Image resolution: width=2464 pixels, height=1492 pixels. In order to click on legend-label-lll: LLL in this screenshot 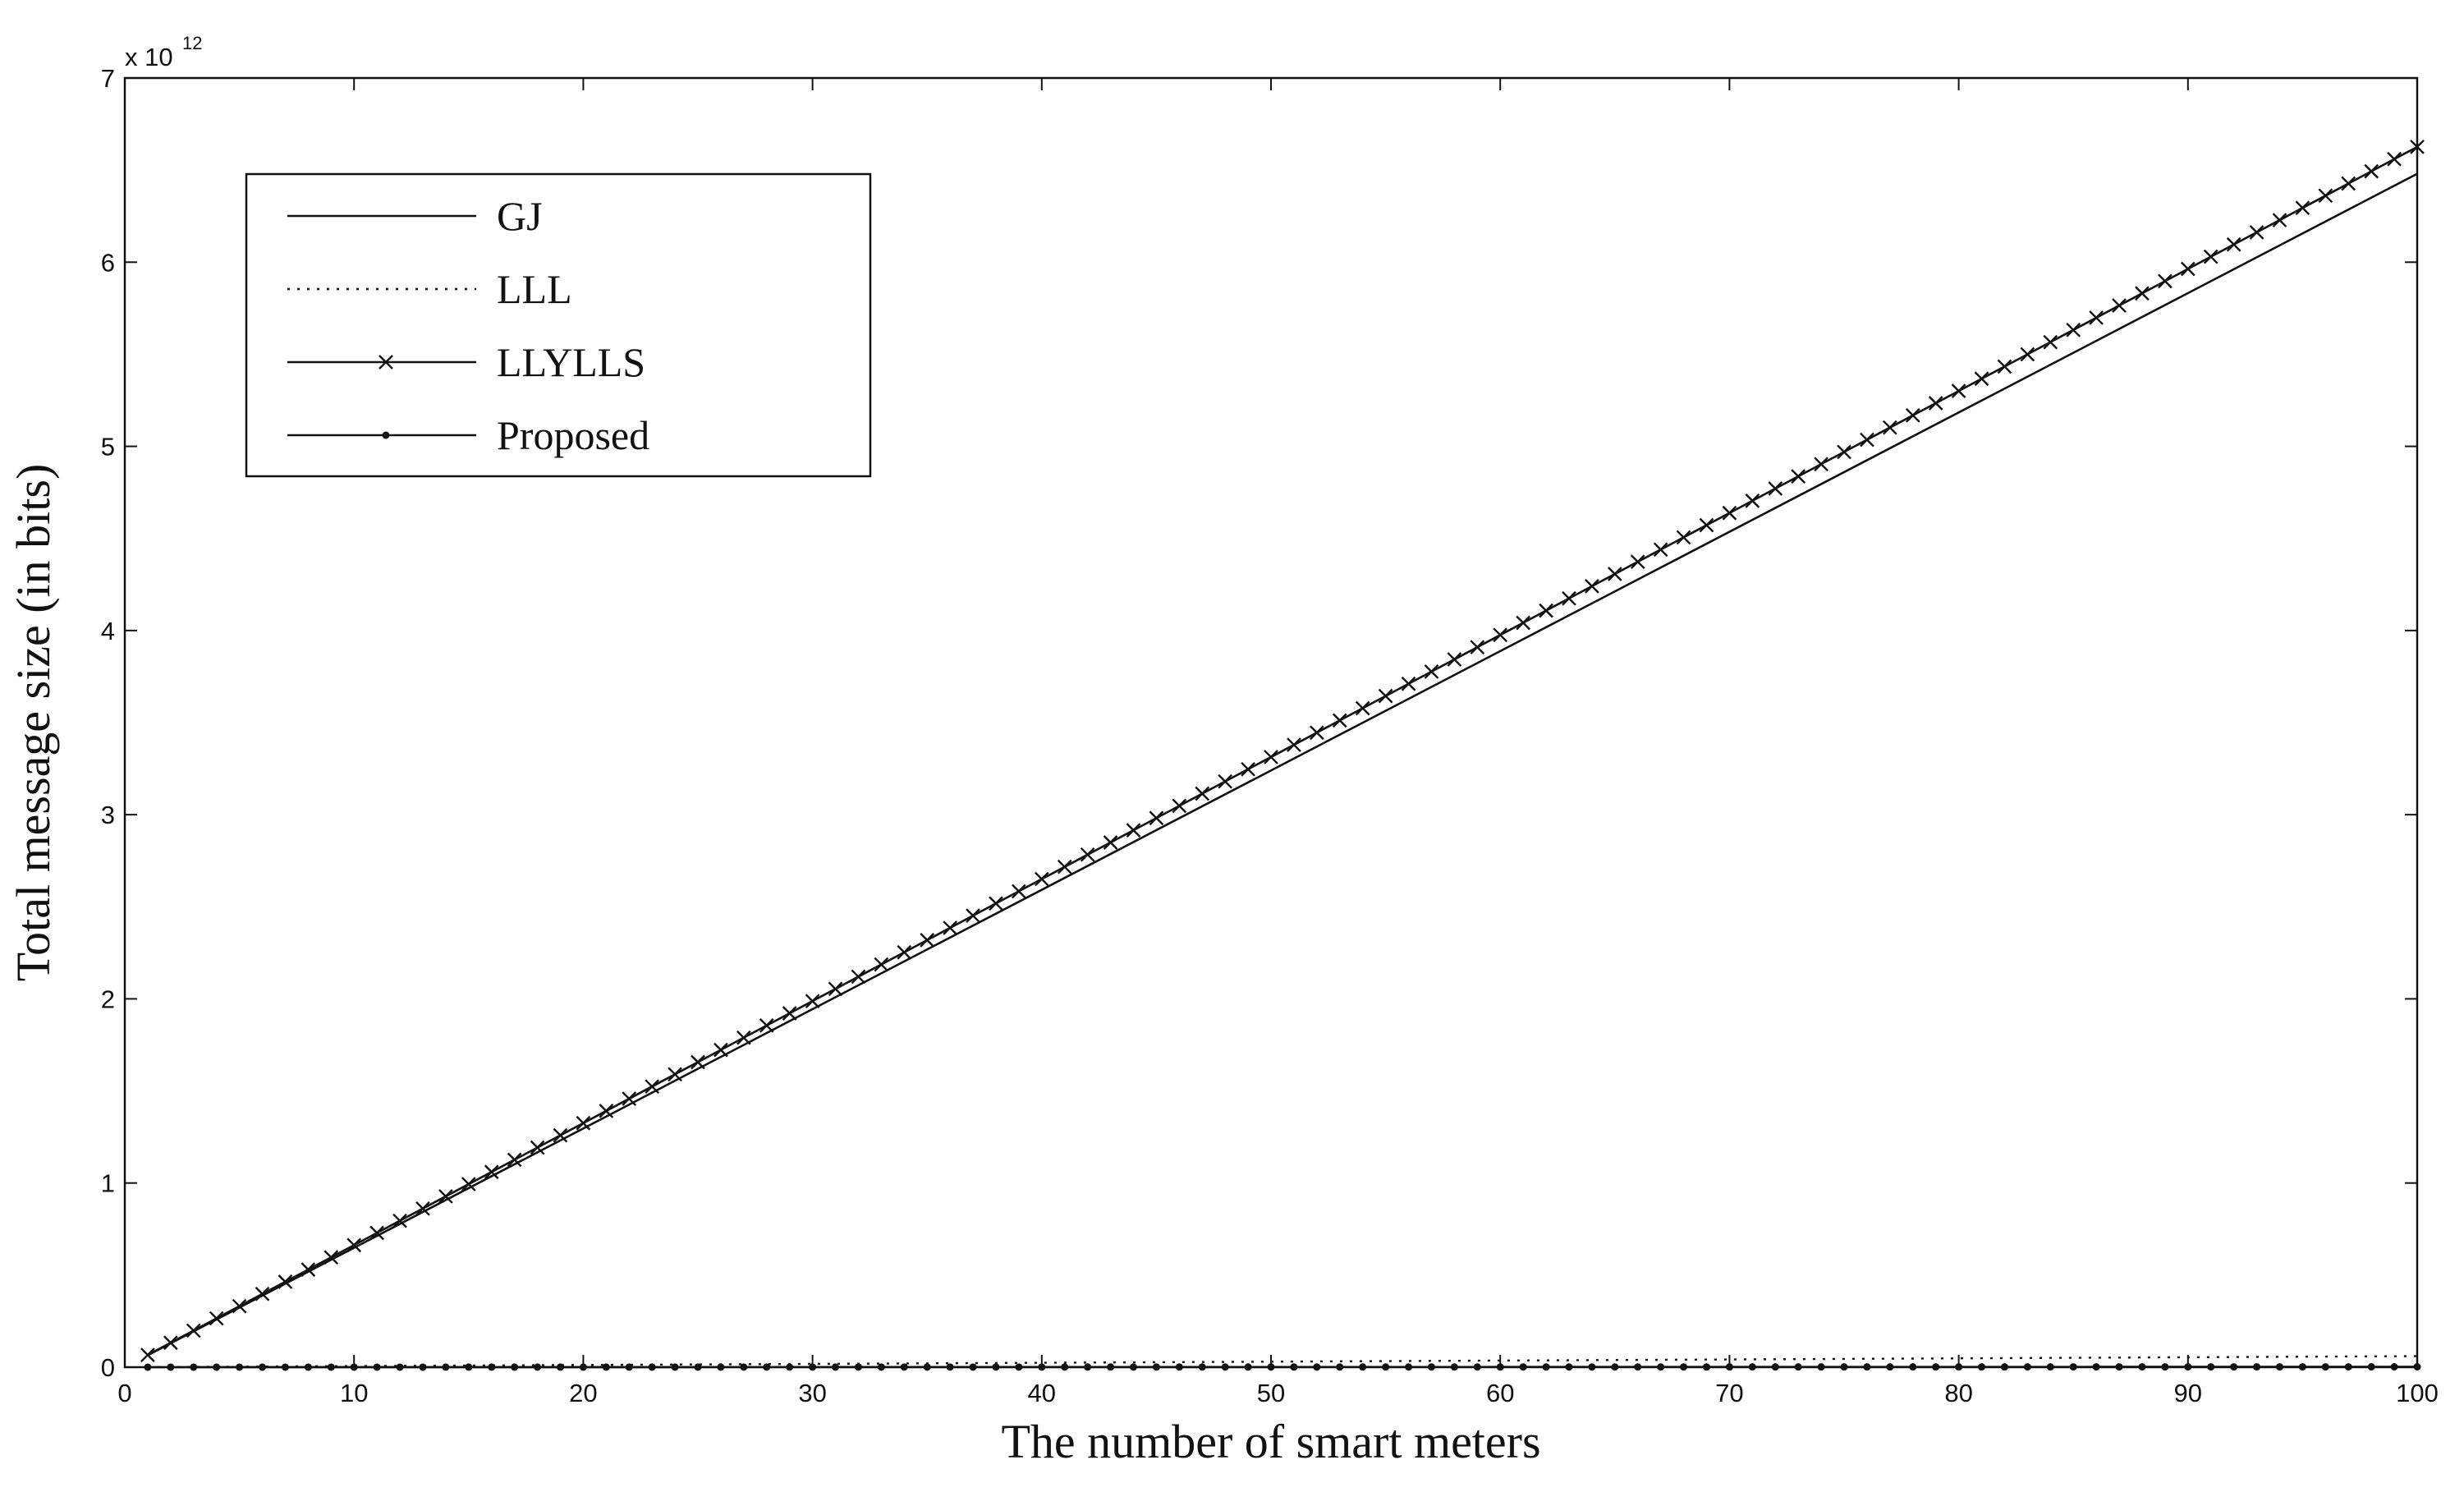, I will do `click(534, 289)`.